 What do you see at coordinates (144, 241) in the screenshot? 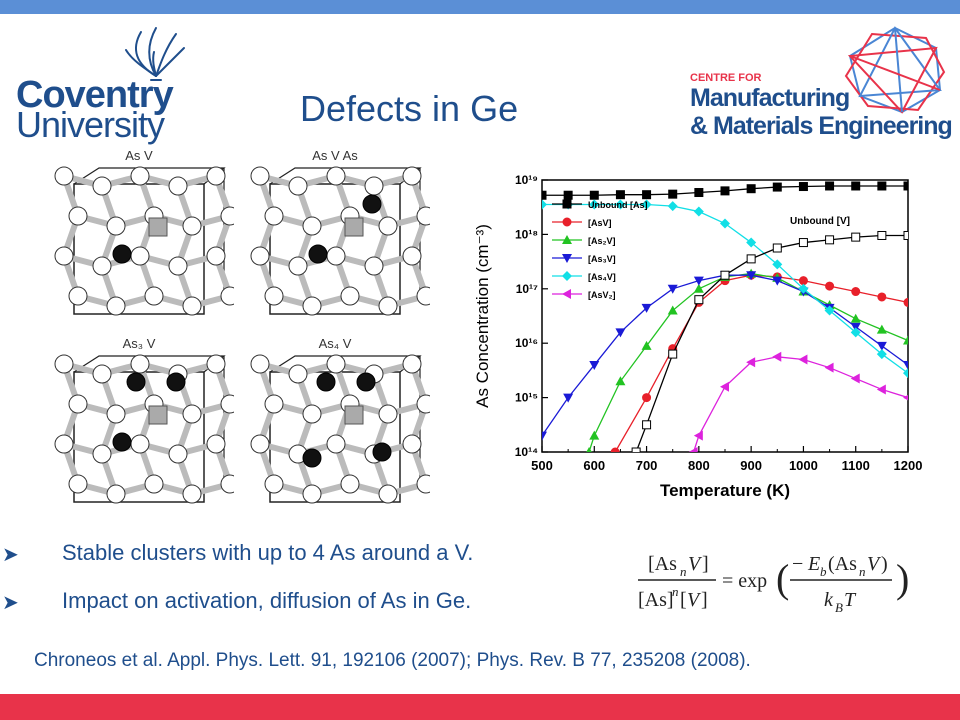
I see `lattice-diagram` at bounding box center [144, 241].